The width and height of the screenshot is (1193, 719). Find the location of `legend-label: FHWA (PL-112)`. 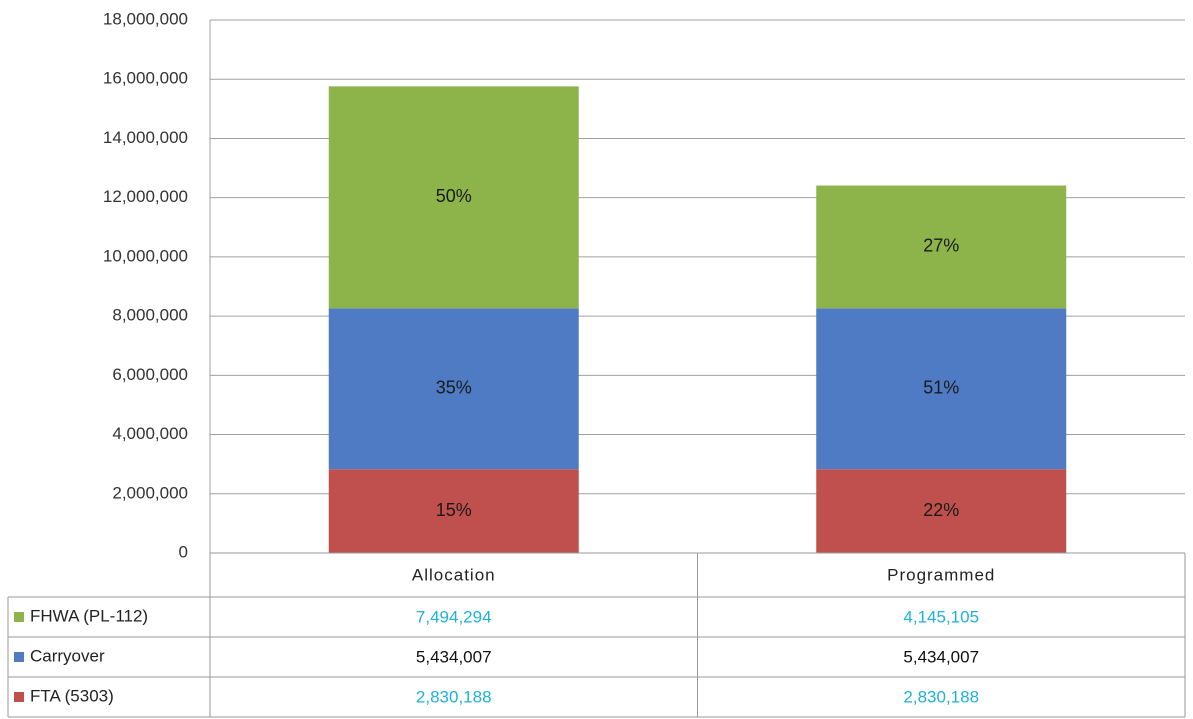

legend-label: FHWA (PL-112) is located at coordinates (89, 615).